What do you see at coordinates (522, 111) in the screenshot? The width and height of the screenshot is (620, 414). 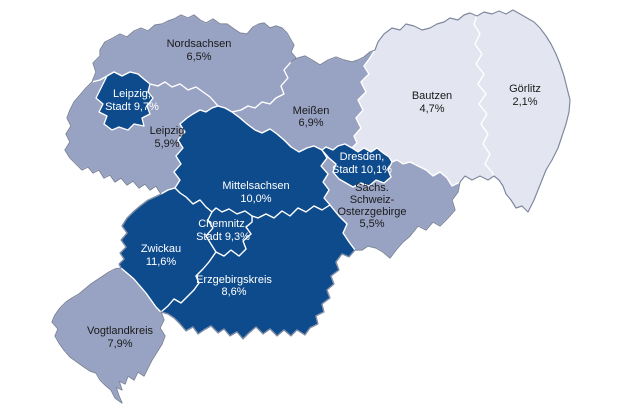 I see `region-goerlitz` at bounding box center [522, 111].